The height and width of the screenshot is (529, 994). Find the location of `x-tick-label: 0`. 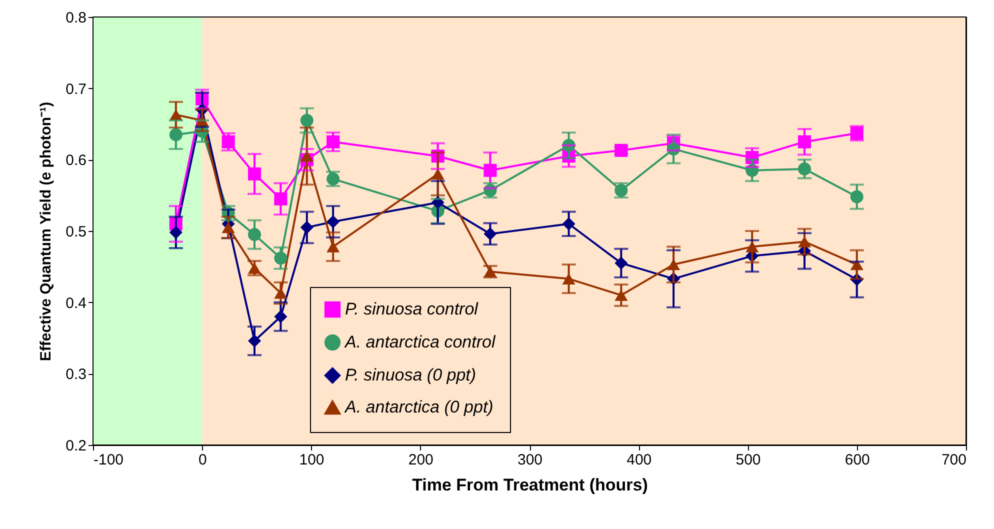

x-tick-label: 0 is located at coordinates (202, 460).